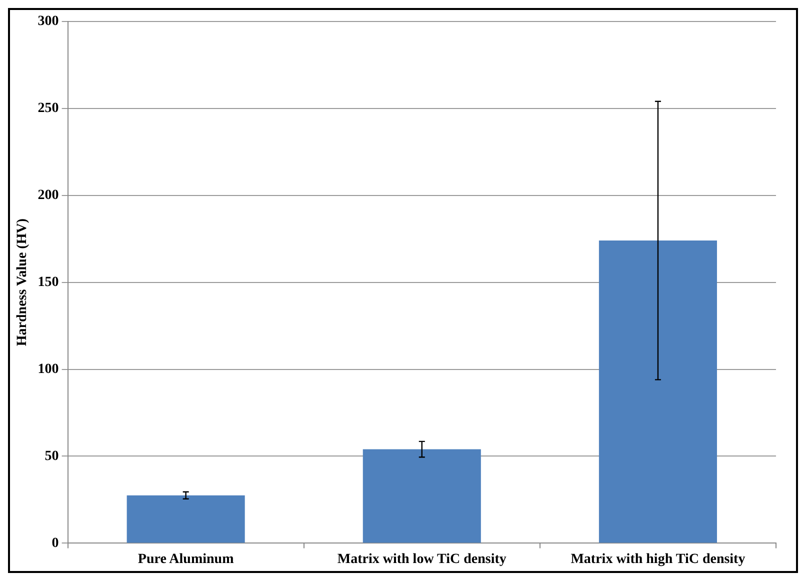 This screenshot has width=806, height=581. What do you see at coordinates (48, 108) in the screenshot?
I see `y-tick-label: 250` at bounding box center [48, 108].